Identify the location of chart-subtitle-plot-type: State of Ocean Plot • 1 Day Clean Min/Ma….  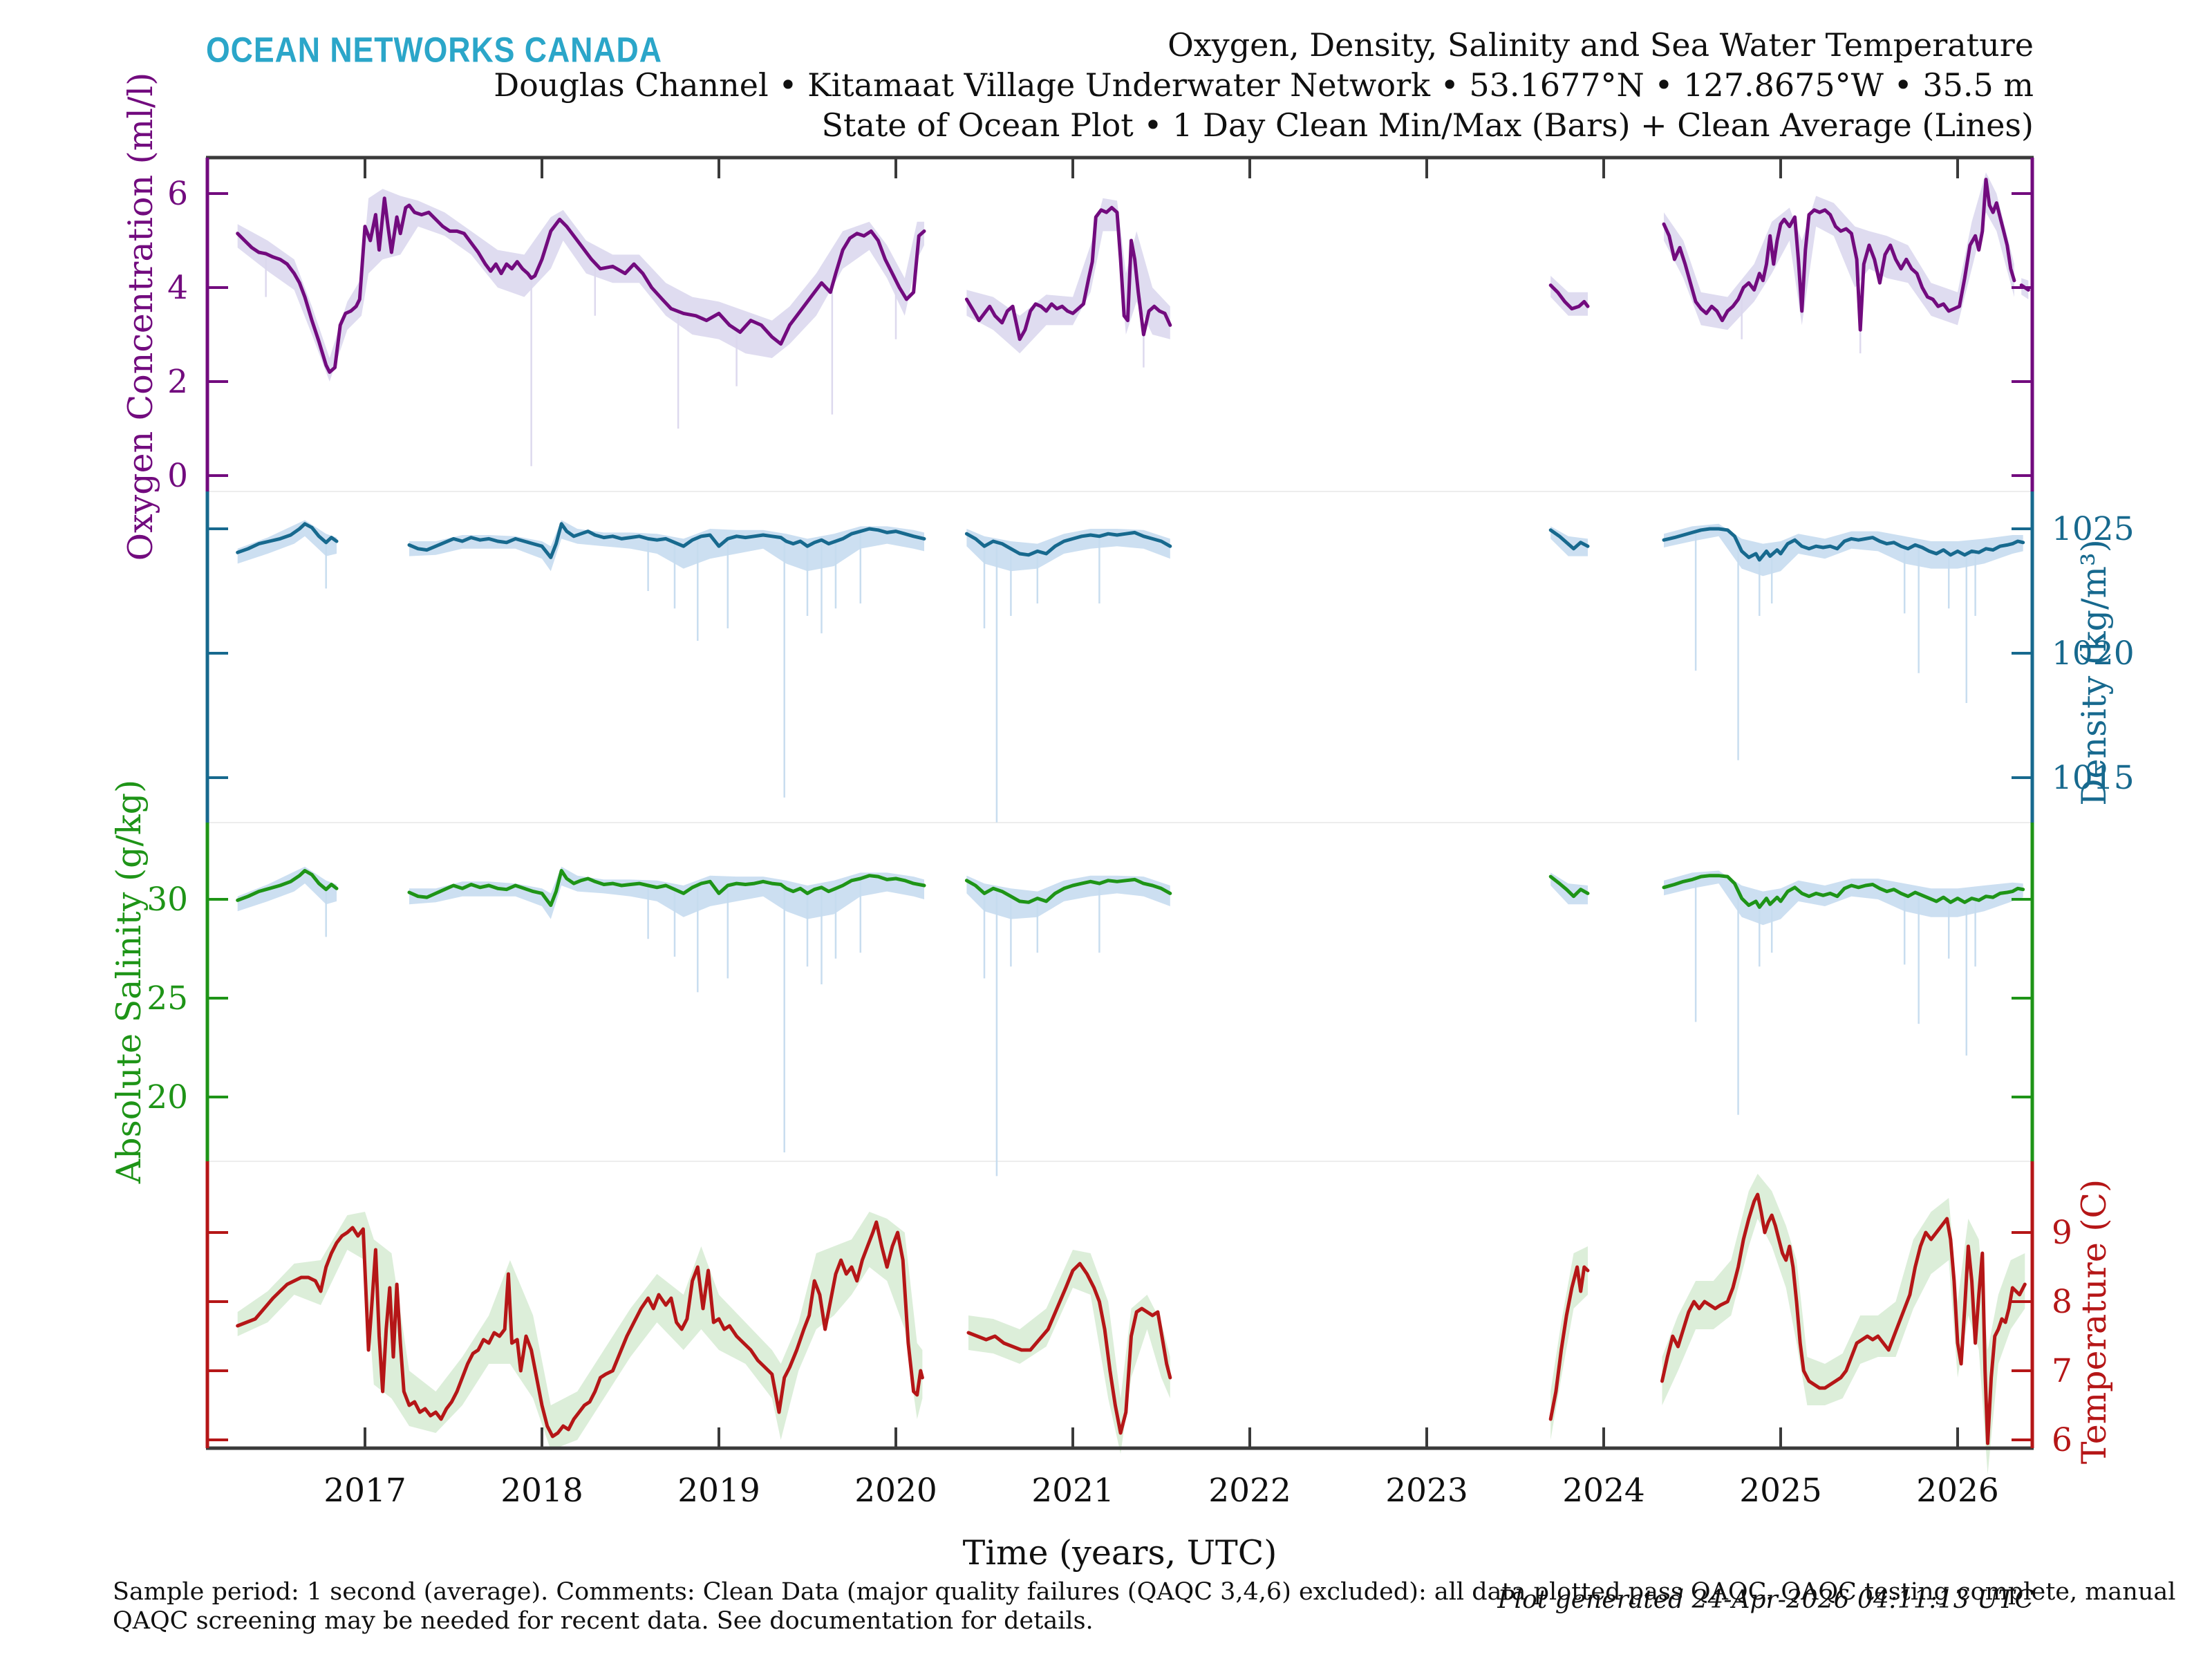
(1427, 125).